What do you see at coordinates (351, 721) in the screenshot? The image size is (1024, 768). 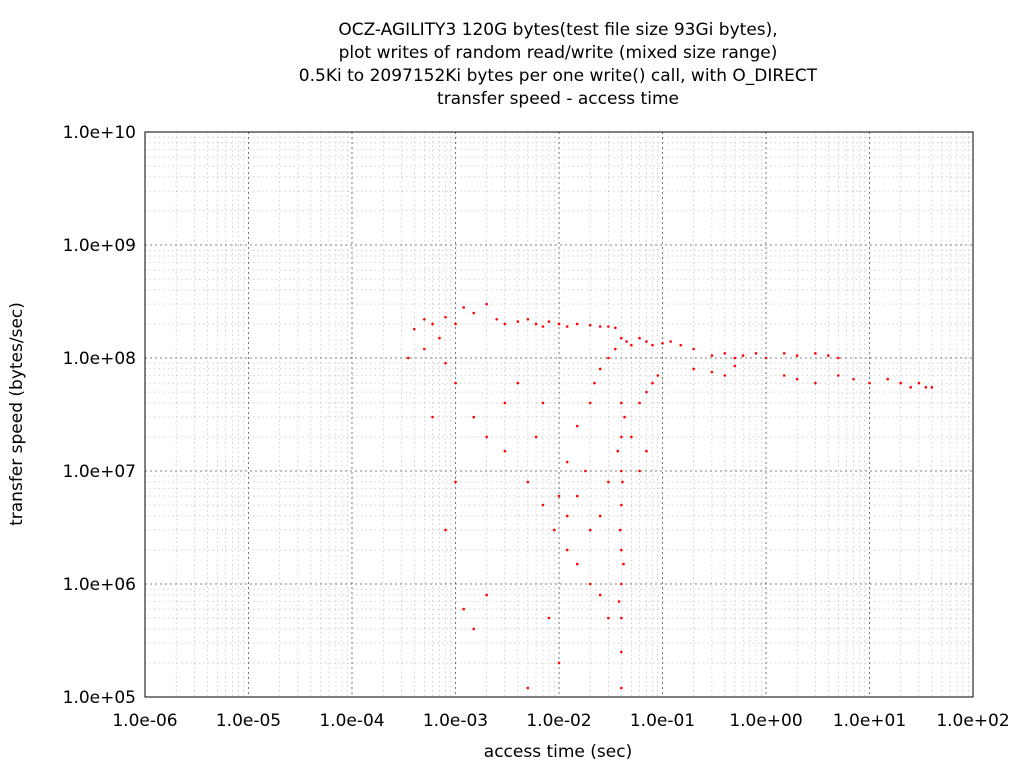 I see `x-tick-label: 1.0e-04` at bounding box center [351, 721].